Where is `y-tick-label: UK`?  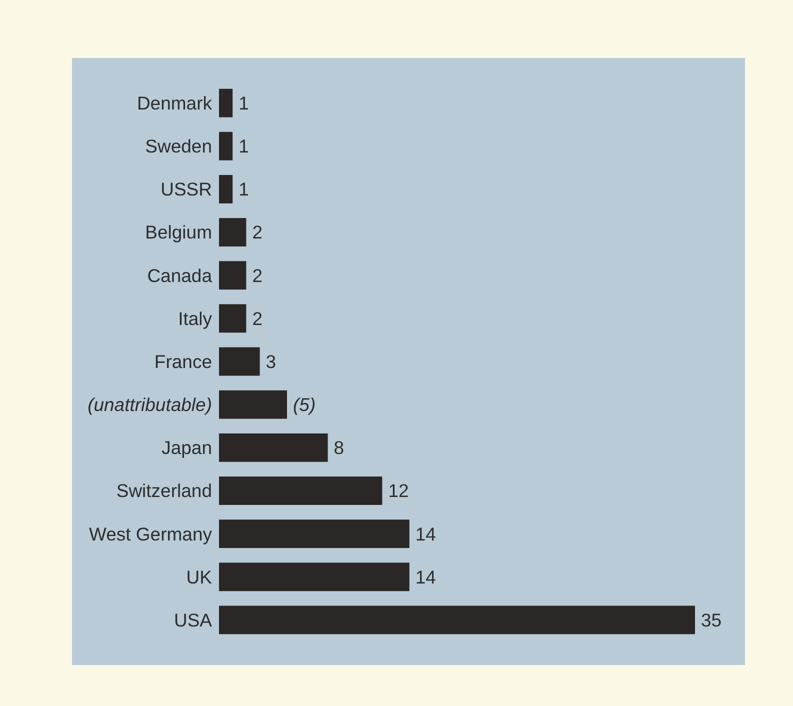
y-tick-label: UK is located at coordinates (199, 577).